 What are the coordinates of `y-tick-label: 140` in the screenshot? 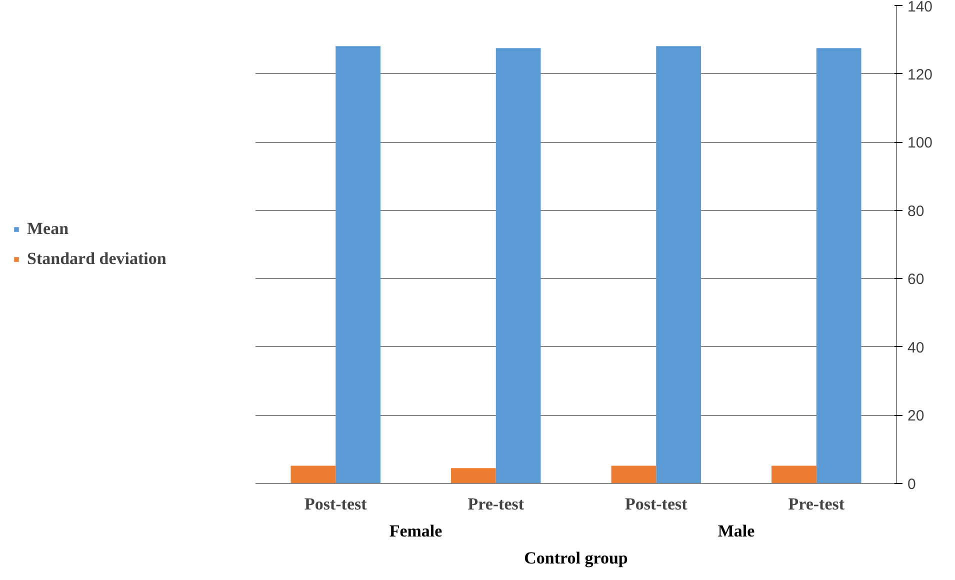 It's located at (920, 8).